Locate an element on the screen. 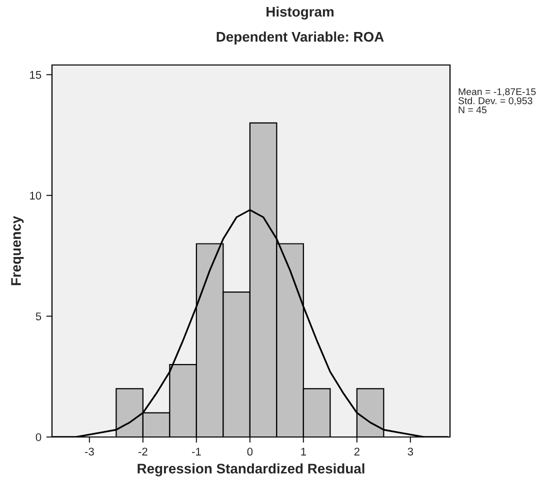 Image resolution: width=544 pixels, height=481 pixels. y-tick-label: 15 is located at coordinates (36, 75).